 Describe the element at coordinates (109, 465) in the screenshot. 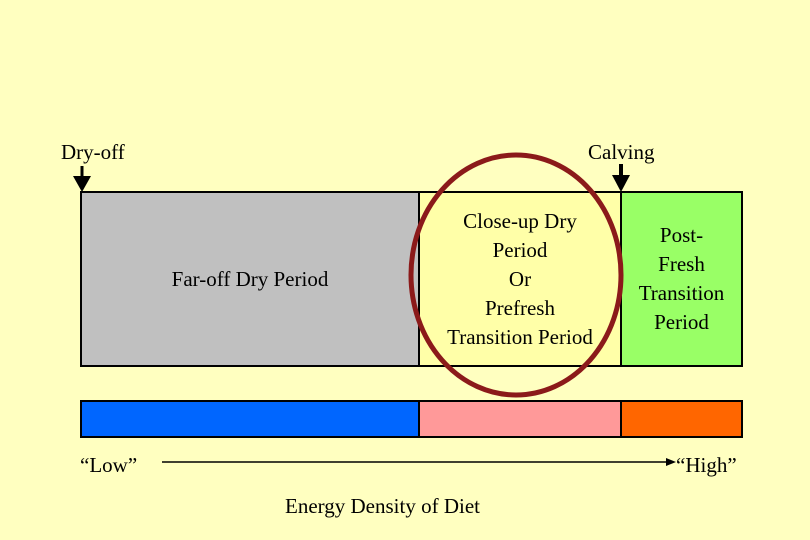

I see `low-label: “Low”` at that location.